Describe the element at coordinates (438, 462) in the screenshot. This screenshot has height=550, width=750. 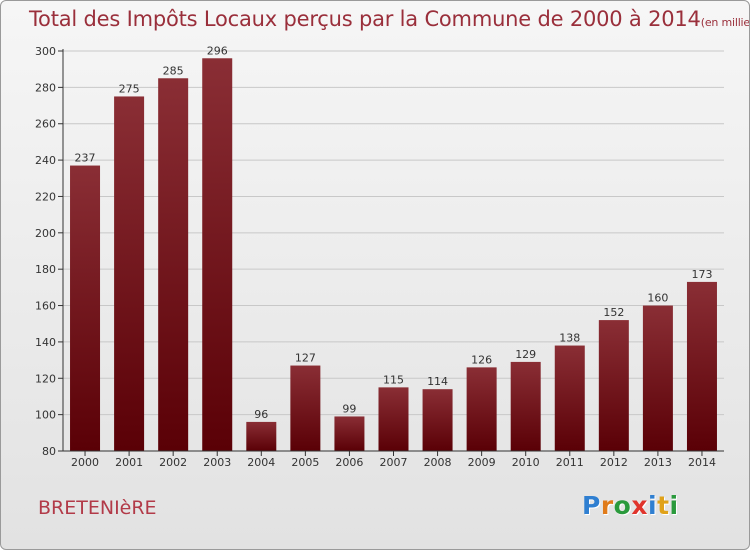
I see `x-tick-label-2008: 2008` at that location.